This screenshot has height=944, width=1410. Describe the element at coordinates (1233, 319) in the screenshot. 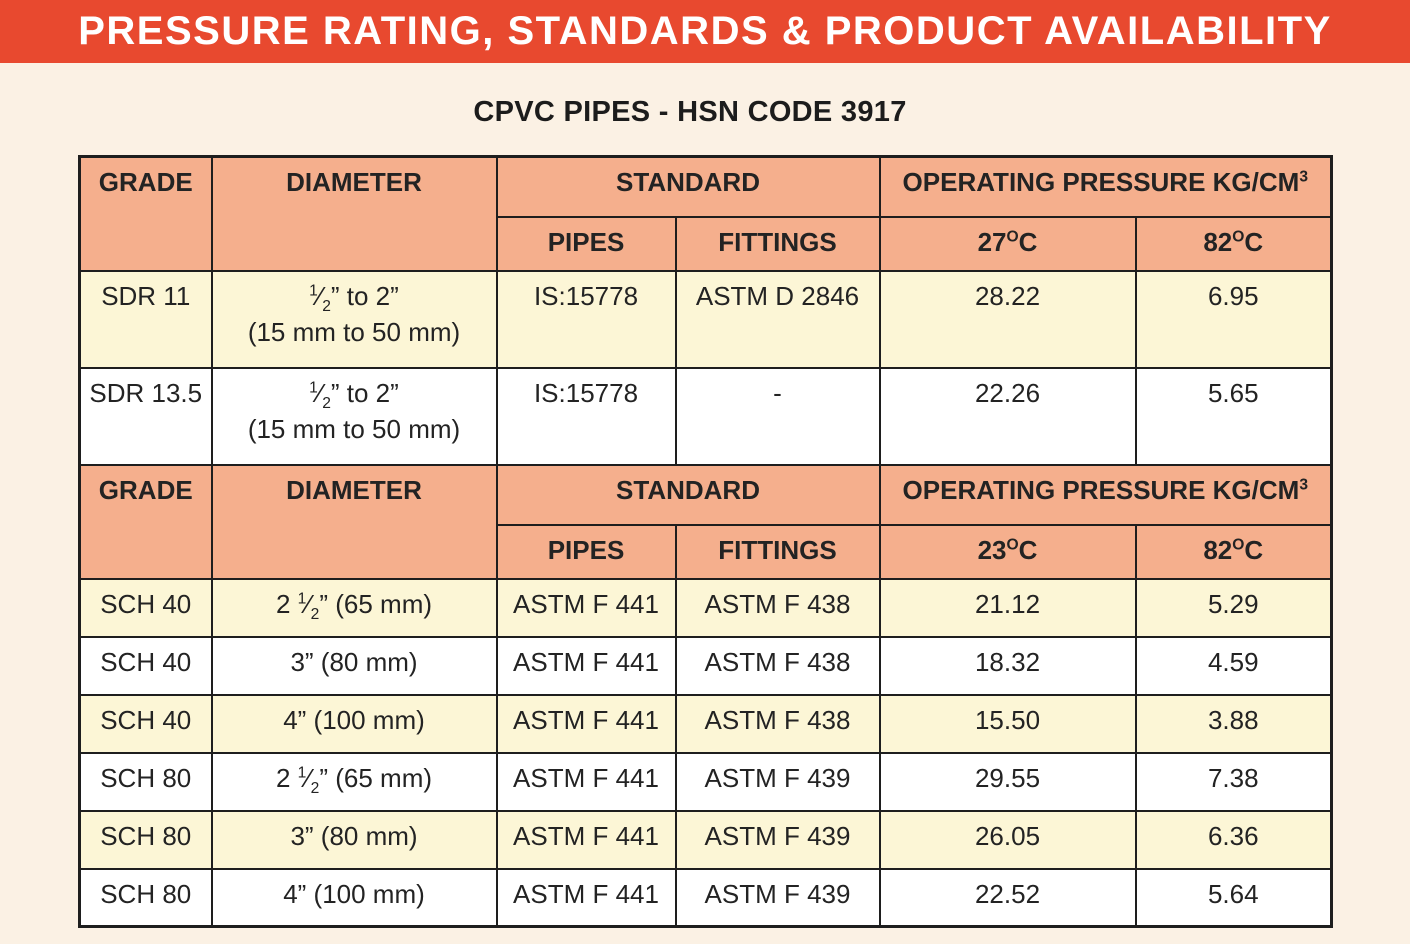

I see `pressure-value-cell-2: 6.95` at that location.